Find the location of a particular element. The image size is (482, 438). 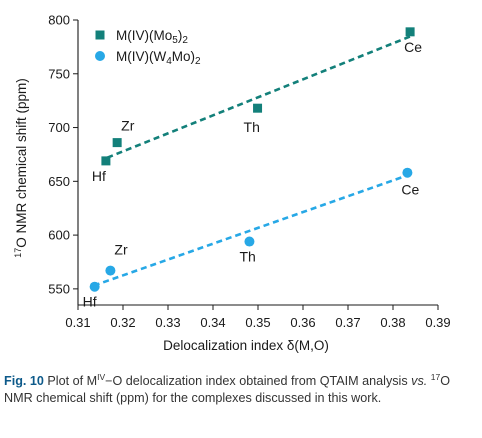

data-point-hf-mo5 is located at coordinates (106, 161).